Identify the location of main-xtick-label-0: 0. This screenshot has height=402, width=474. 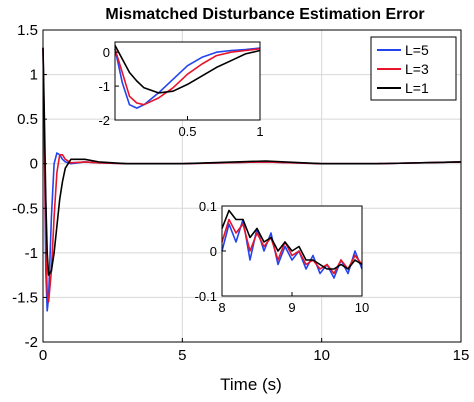
(43, 355).